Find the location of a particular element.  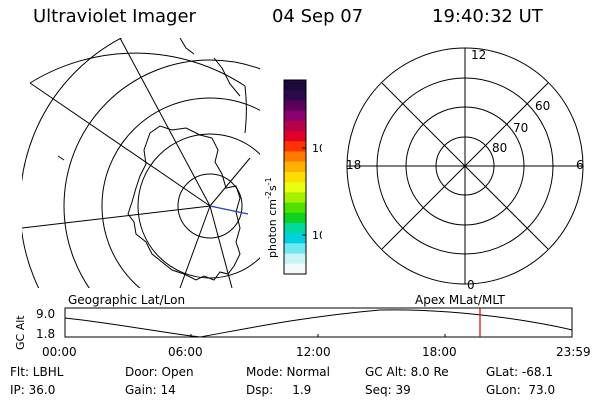

altitude-curve is located at coordinates (318, 323).